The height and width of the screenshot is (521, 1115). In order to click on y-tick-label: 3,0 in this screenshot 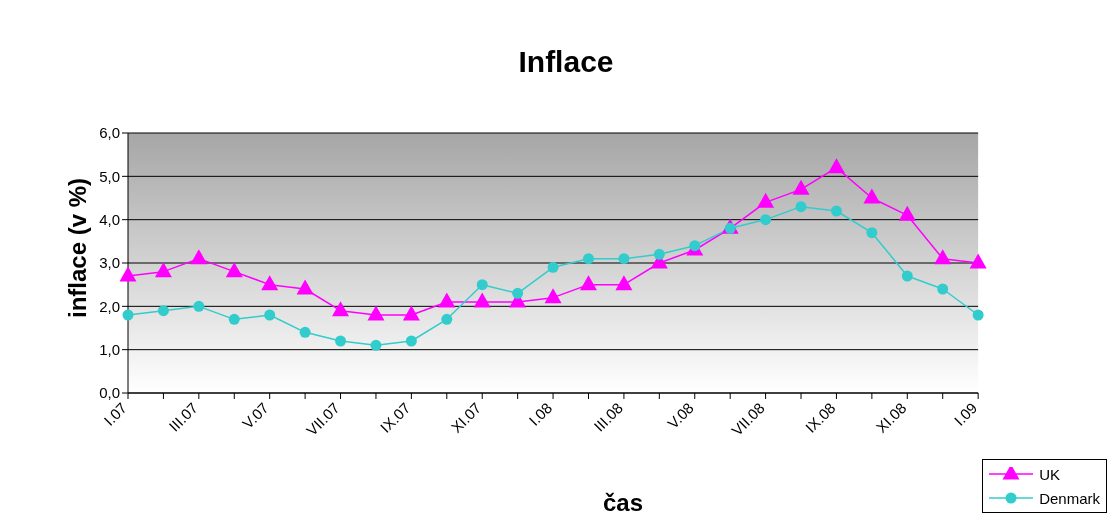, I will do `click(109, 263)`.